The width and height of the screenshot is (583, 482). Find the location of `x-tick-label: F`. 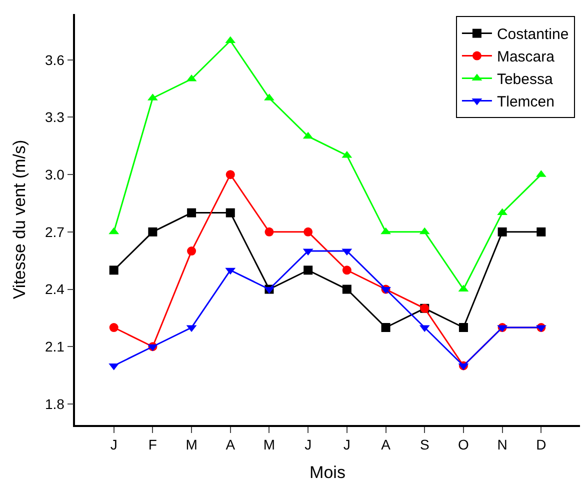

x-tick-label: F is located at coordinates (152, 444).